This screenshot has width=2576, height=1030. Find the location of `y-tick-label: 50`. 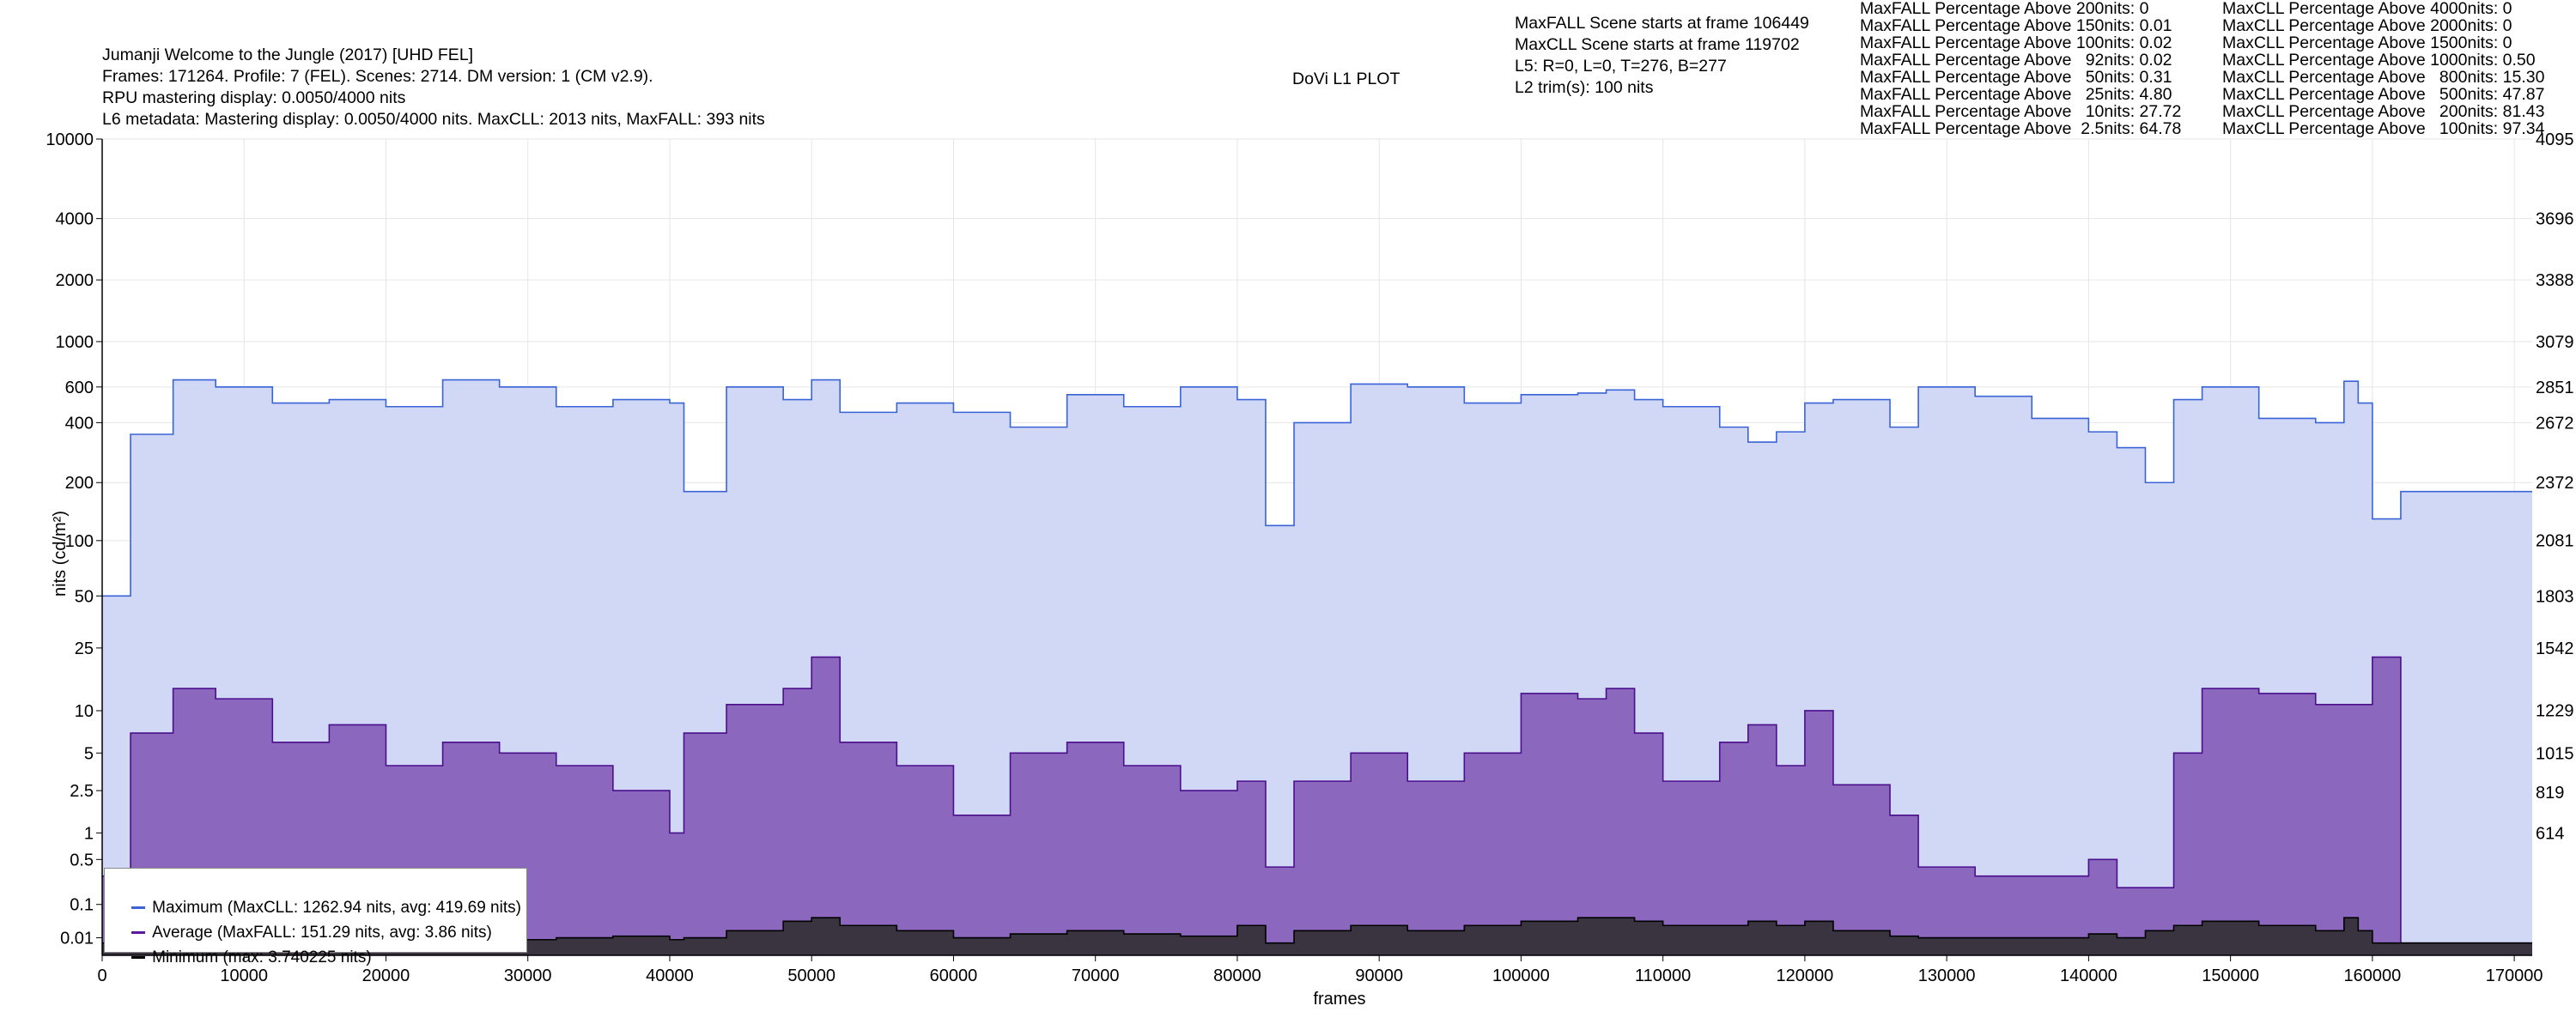

y-tick-label: 50 is located at coordinates (85, 596).